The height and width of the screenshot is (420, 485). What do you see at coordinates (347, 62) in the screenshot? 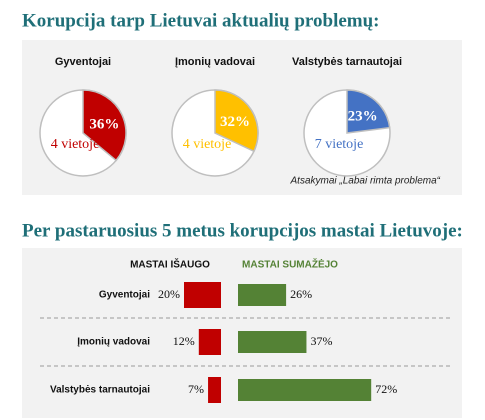
I see `pie-title: Valstybės tarnautojai` at bounding box center [347, 62].